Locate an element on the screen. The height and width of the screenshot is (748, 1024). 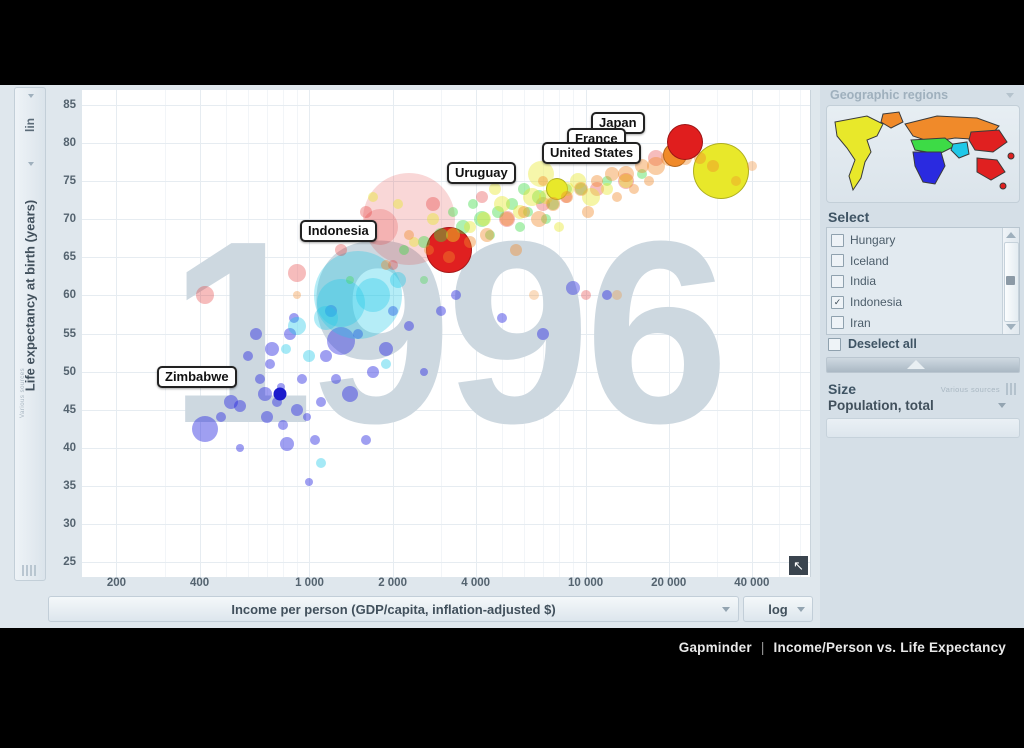
grip-icon is located at coordinates (29, 570).